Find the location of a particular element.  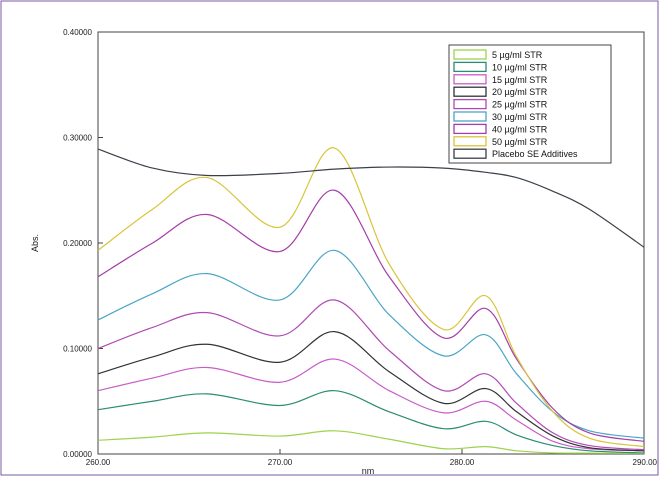

y-tick-label: 0.20000 is located at coordinates (77, 243).